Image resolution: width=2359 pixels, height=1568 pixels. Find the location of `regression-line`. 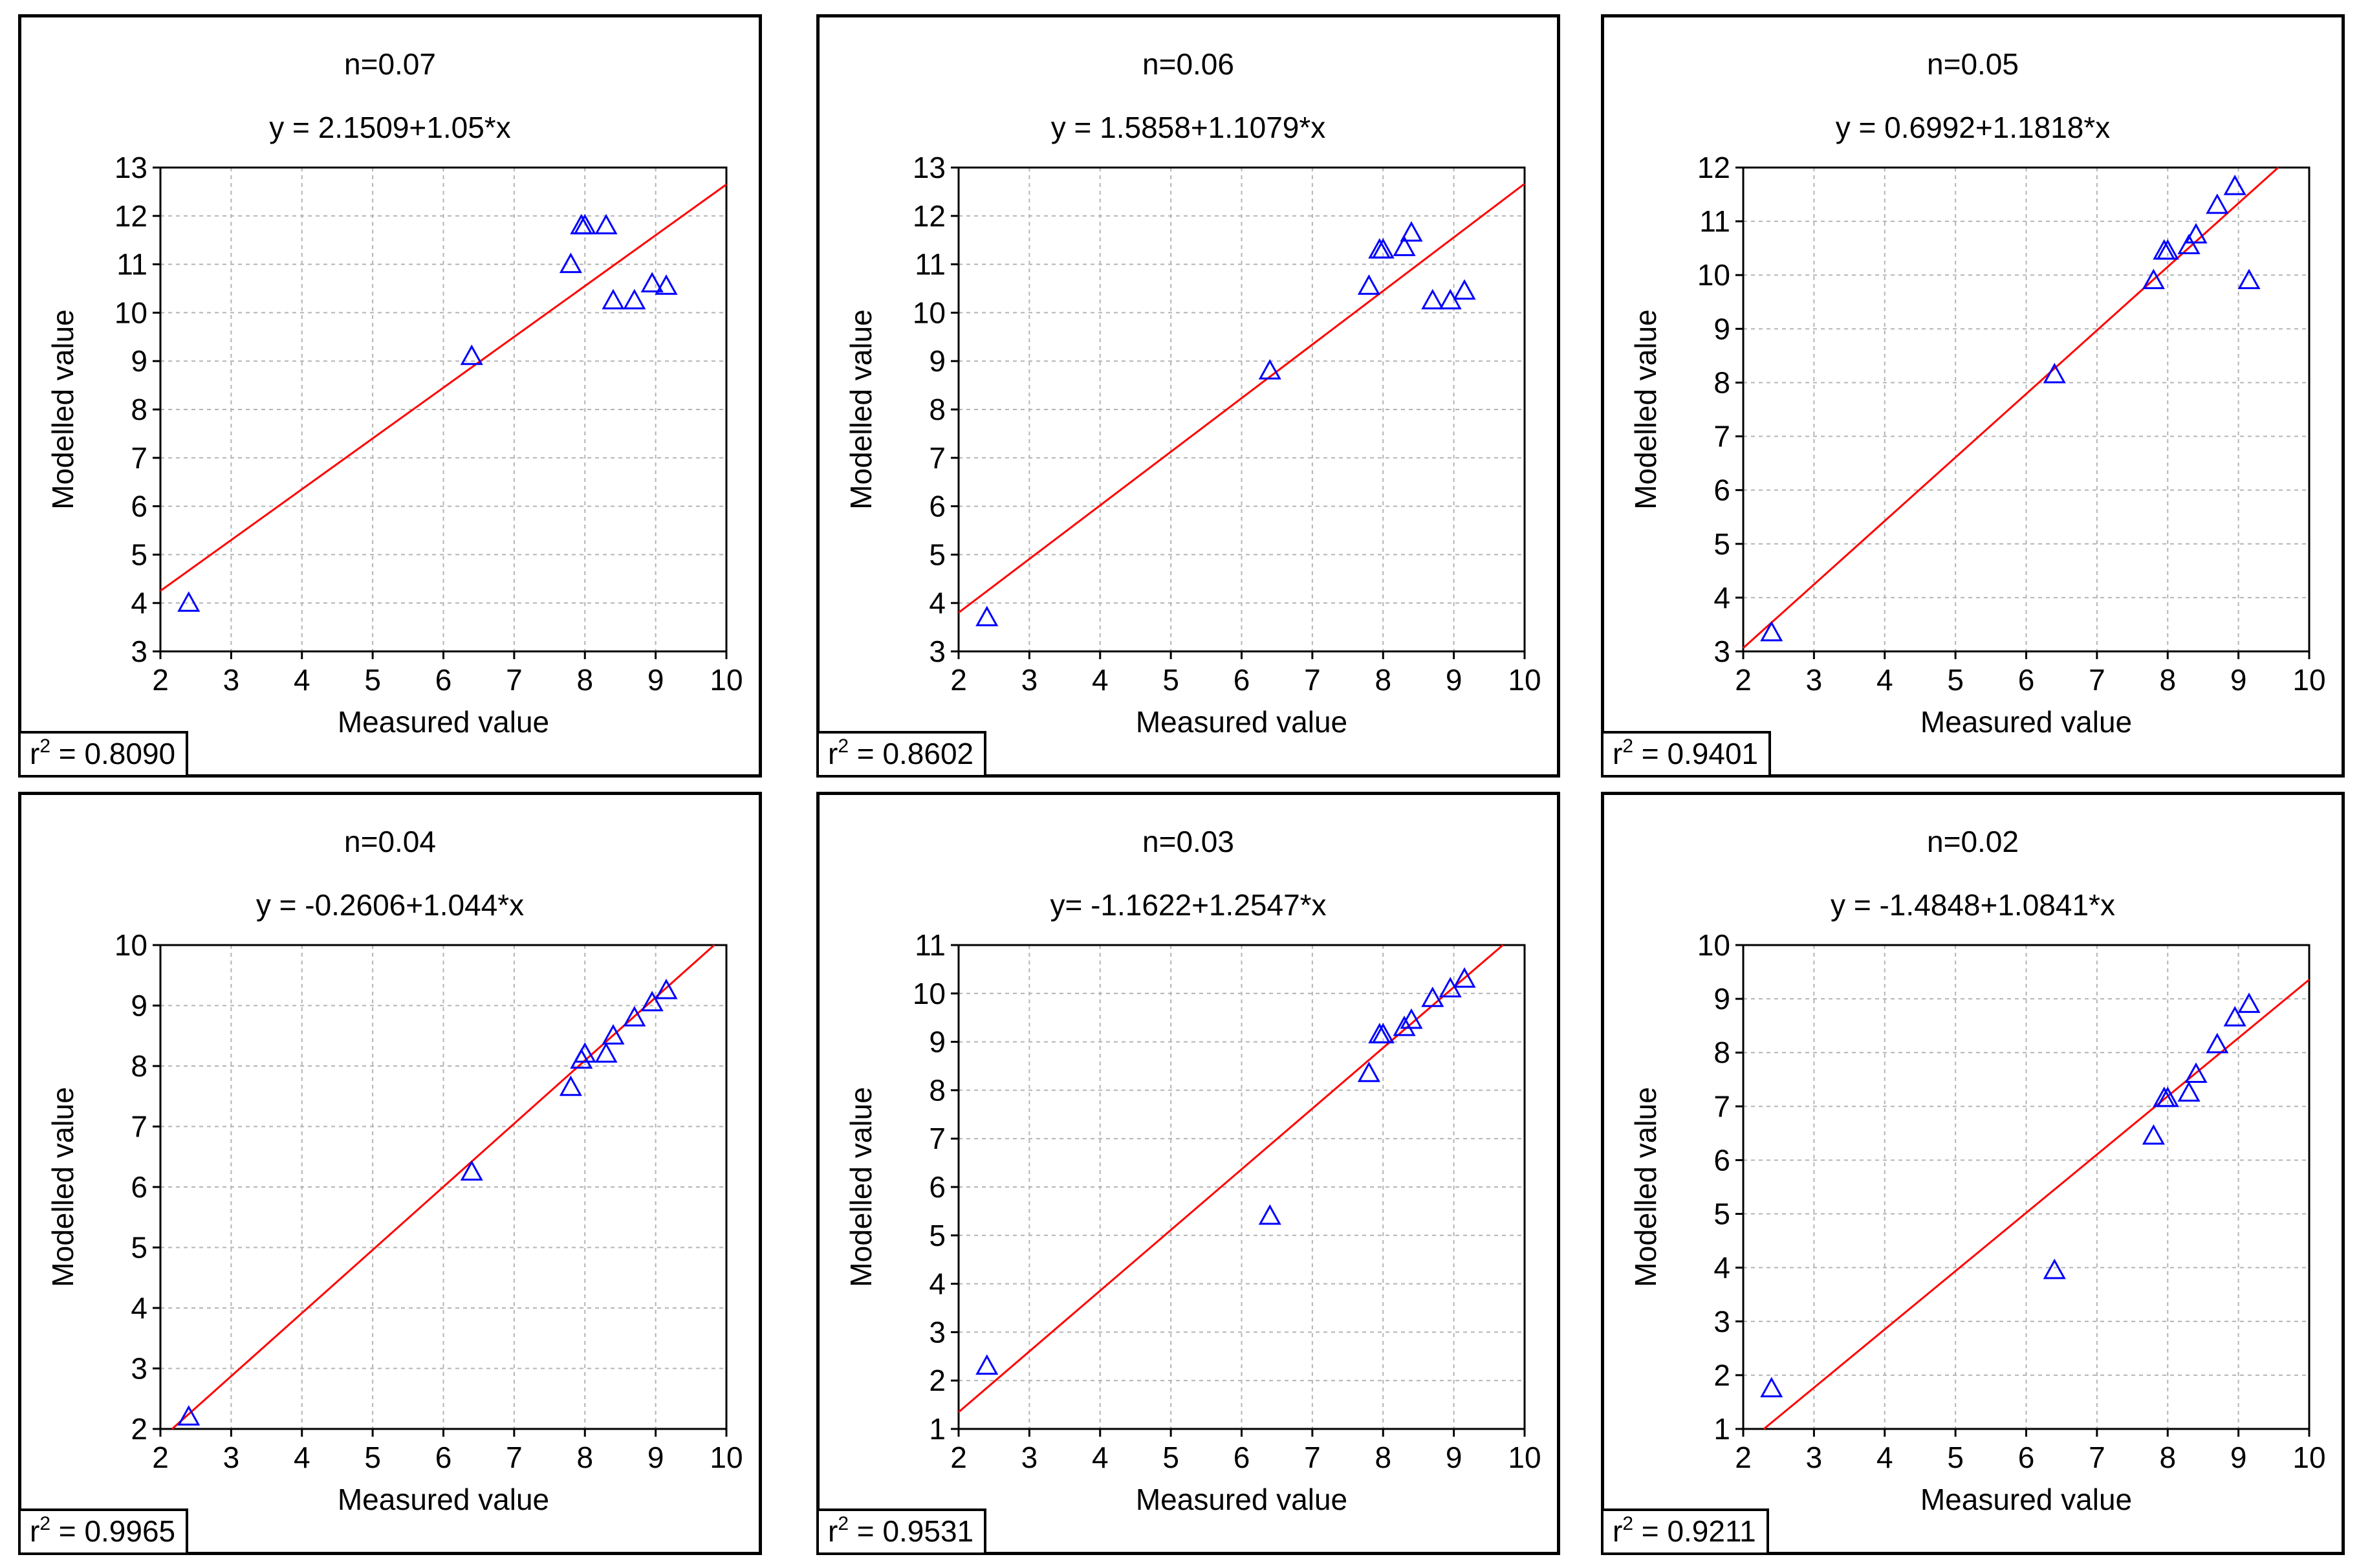

regression-line is located at coordinates (443, 387).